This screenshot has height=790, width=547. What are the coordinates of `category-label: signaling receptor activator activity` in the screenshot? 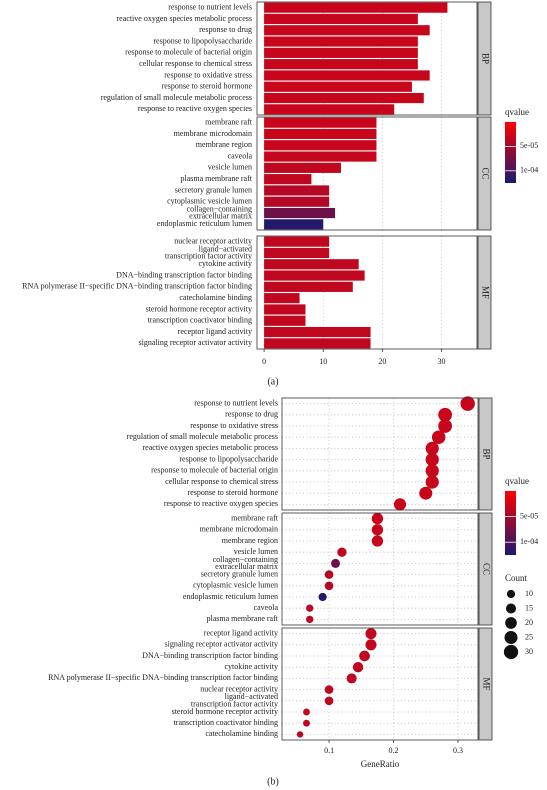 It's located at (195, 342).